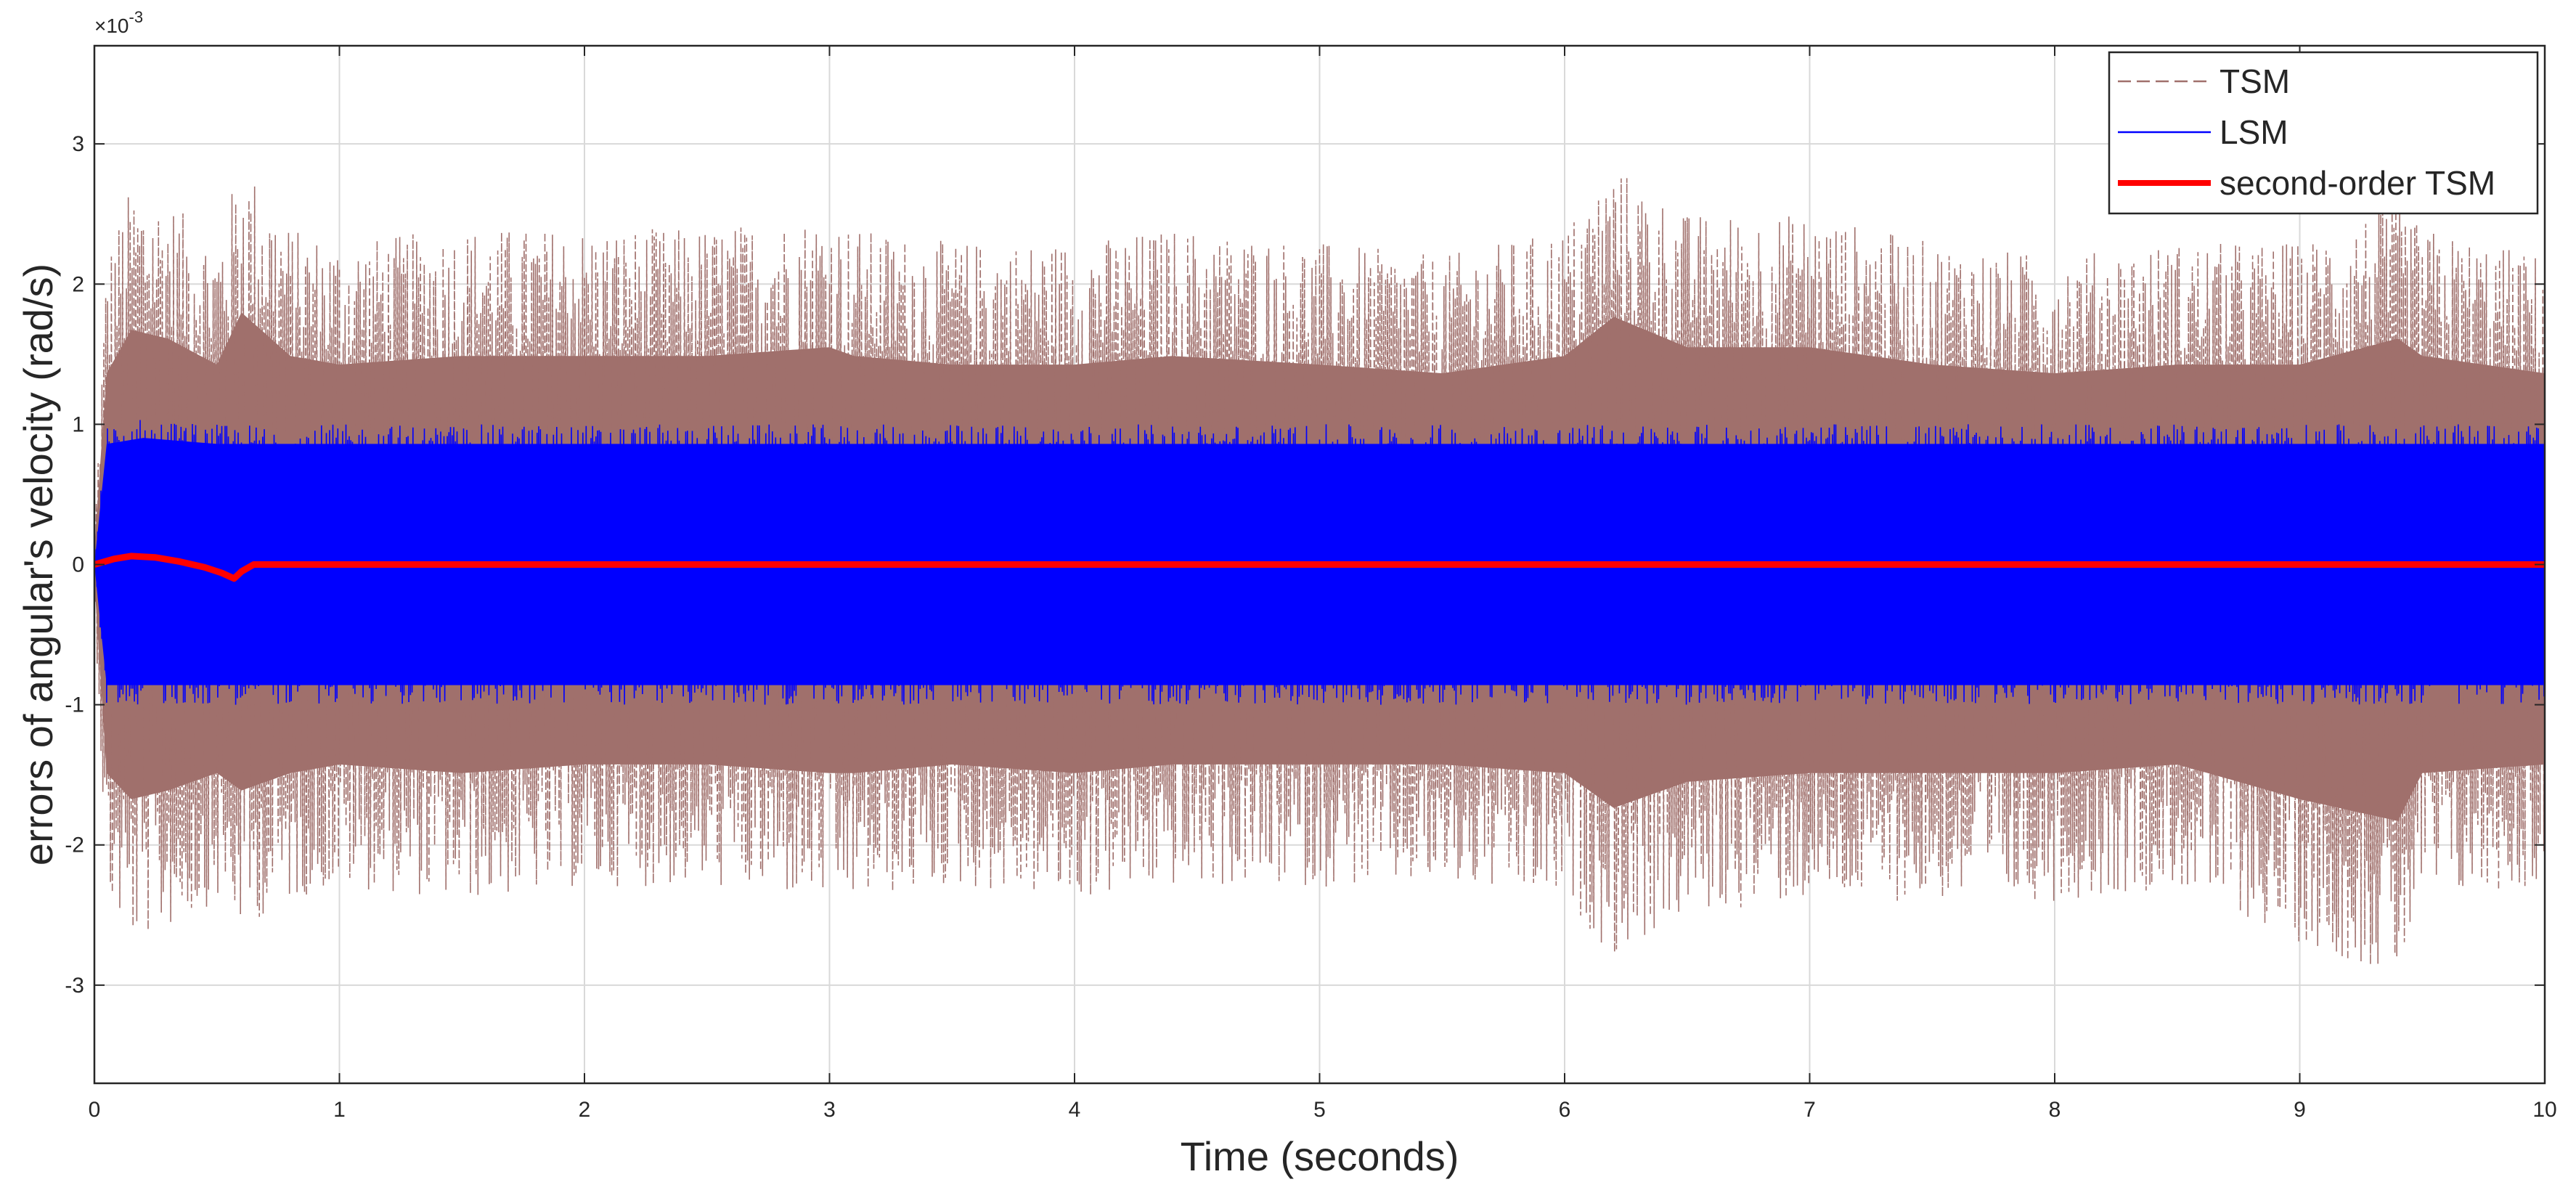  What do you see at coordinates (136, 17) in the screenshot?
I see `y-exponent-power: -3` at bounding box center [136, 17].